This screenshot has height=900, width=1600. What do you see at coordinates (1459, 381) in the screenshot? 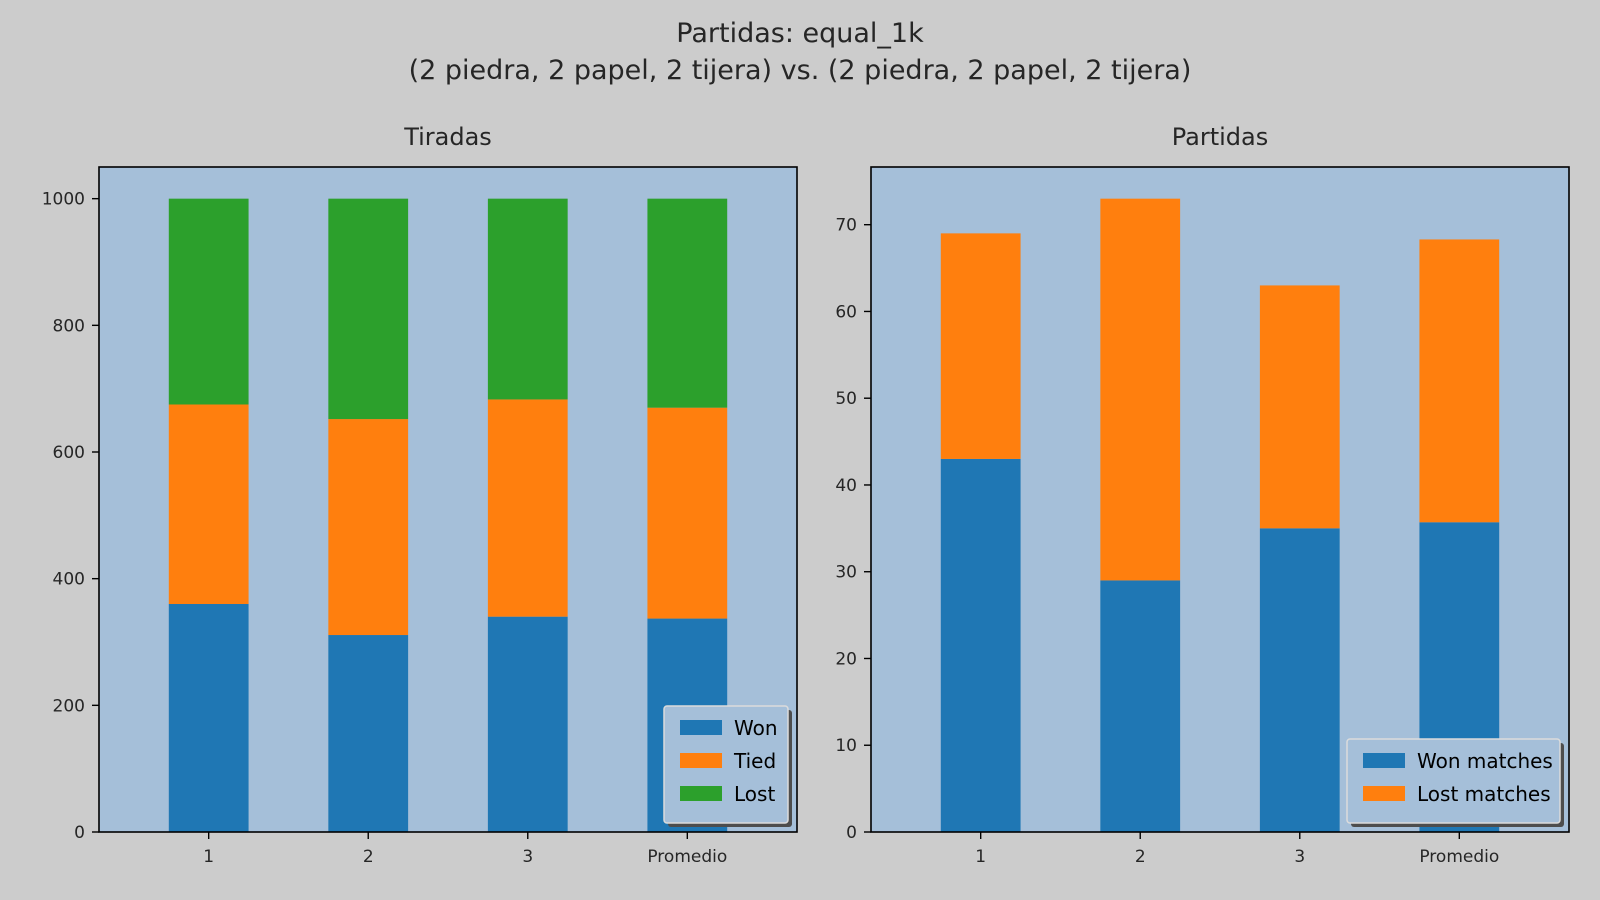
I see `partidas-bar-lost-matches-promedio` at bounding box center [1459, 381].